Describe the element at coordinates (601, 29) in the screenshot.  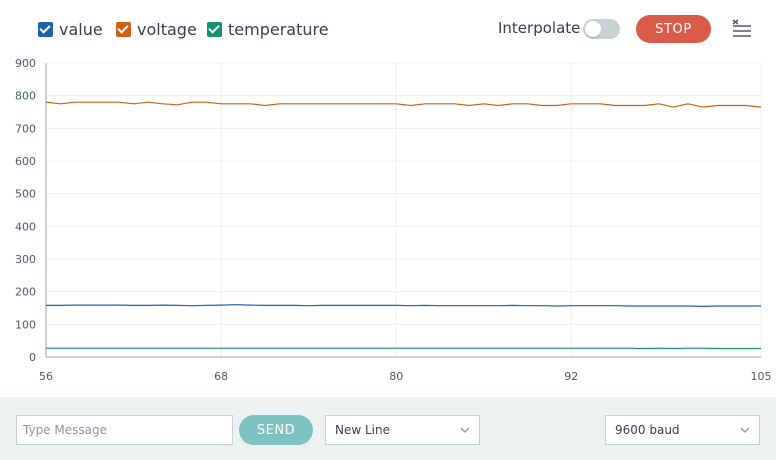
I see `interpolate-toggle` at that location.